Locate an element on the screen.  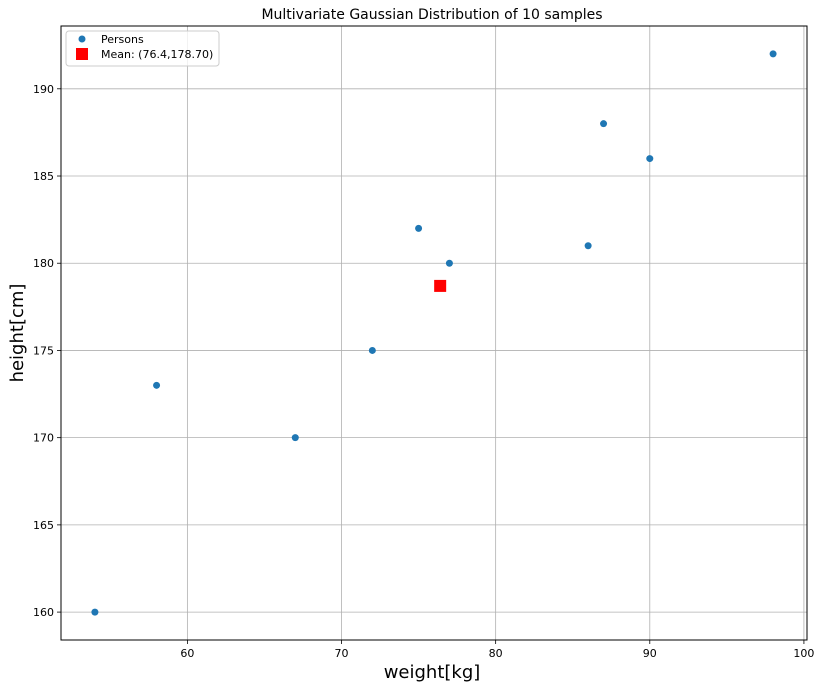
x-tick-label: 60 is located at coordinates (187, 653).